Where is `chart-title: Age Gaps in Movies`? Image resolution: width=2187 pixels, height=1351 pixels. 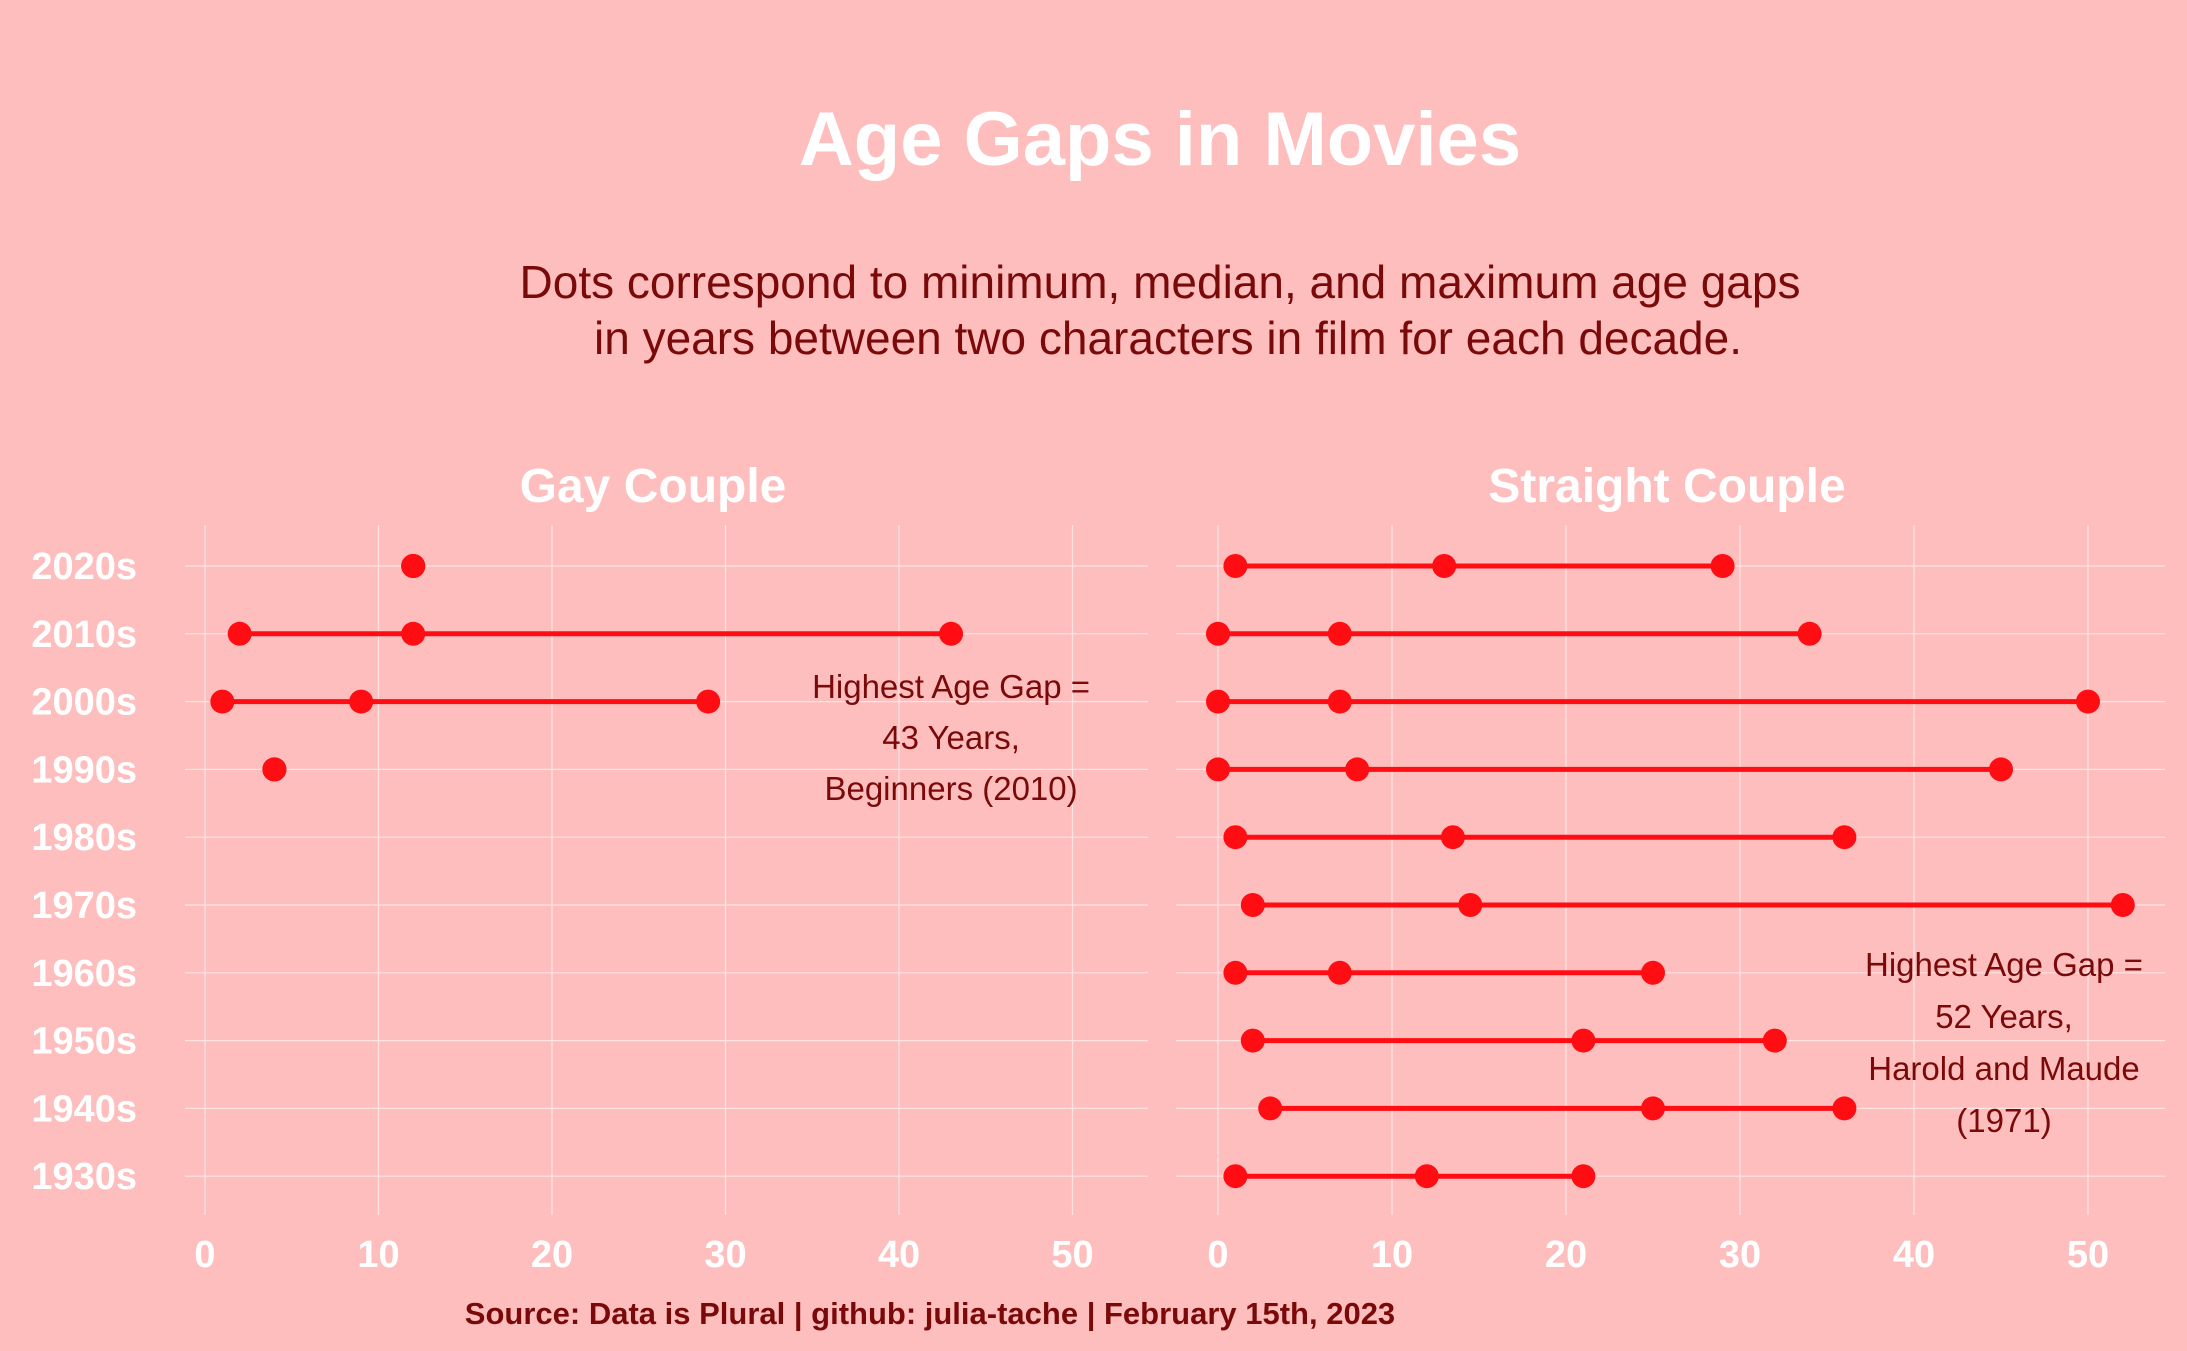
chart-title: Age Gaps in Movies is located at coordinates (1160, 139).